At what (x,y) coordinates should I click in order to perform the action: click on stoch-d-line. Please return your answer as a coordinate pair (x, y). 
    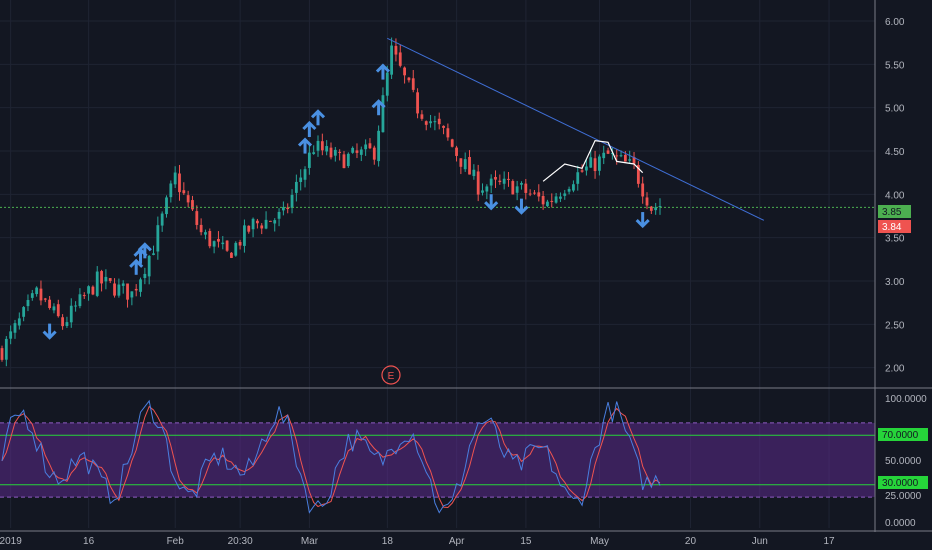
    Looking at the image, I should click on (331, 457).